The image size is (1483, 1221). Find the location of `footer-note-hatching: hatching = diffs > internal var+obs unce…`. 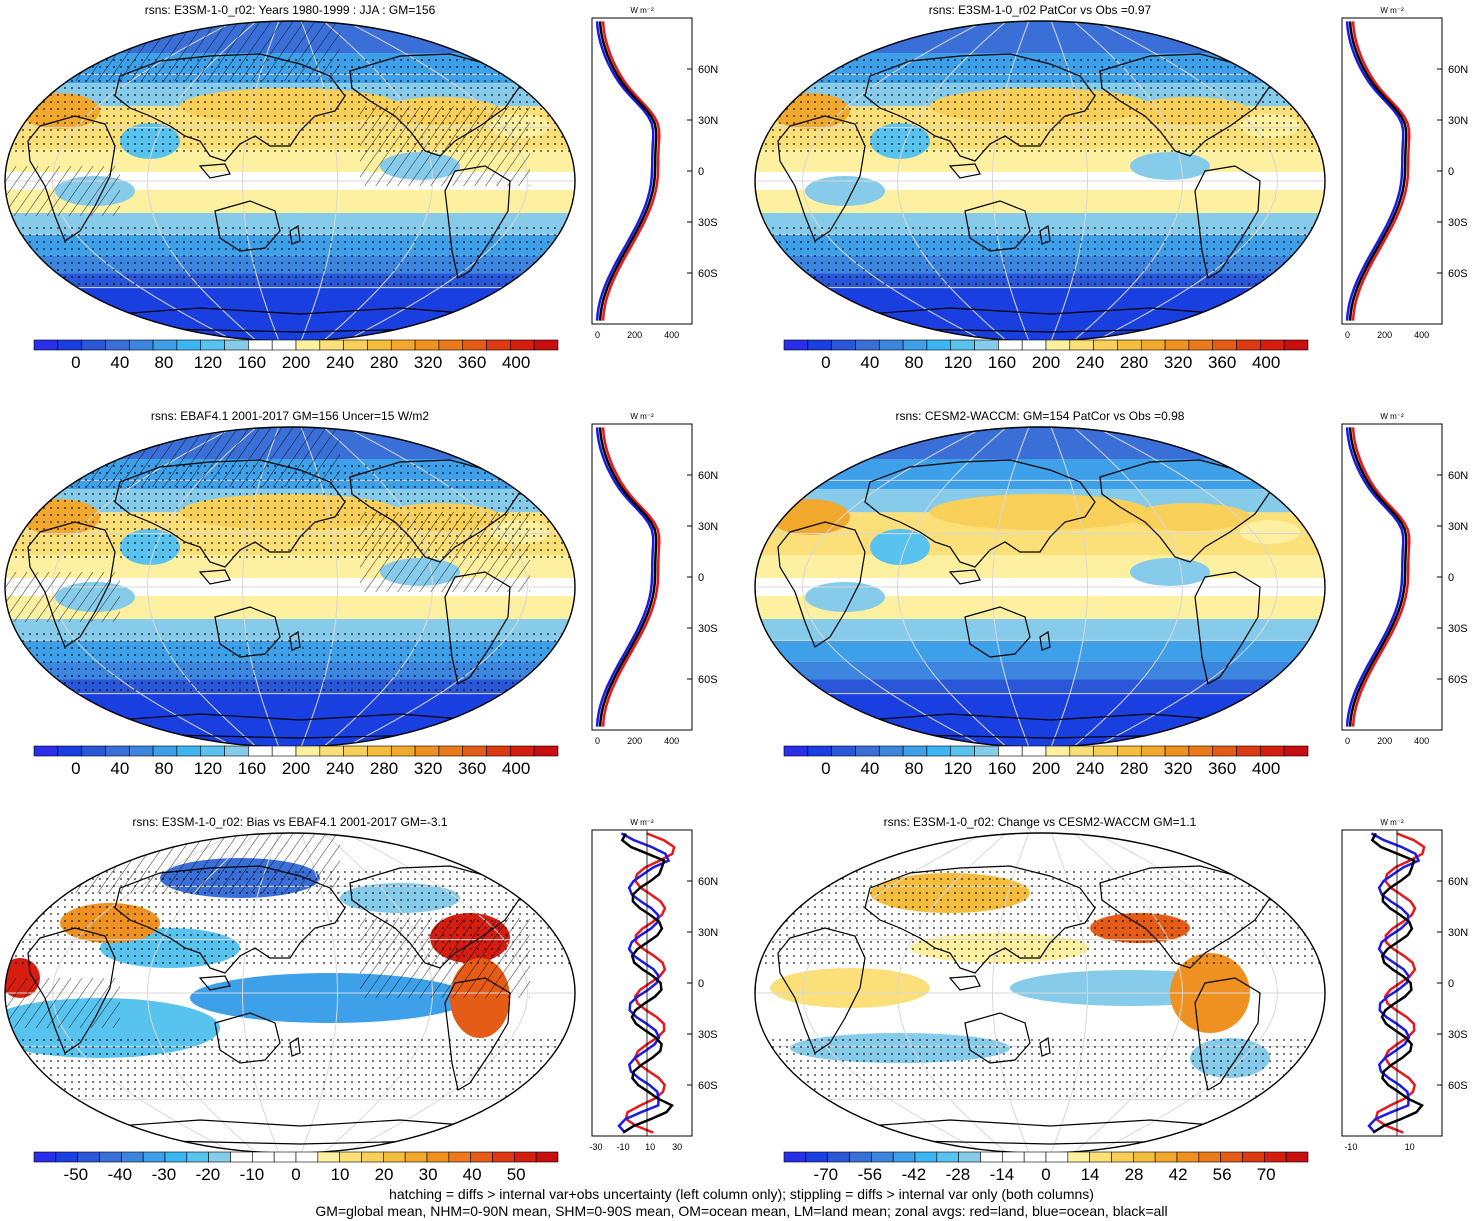

footer-note-hatching: hatching = diffs > internal var+obs unce… is located at coordinates (741, 1194).